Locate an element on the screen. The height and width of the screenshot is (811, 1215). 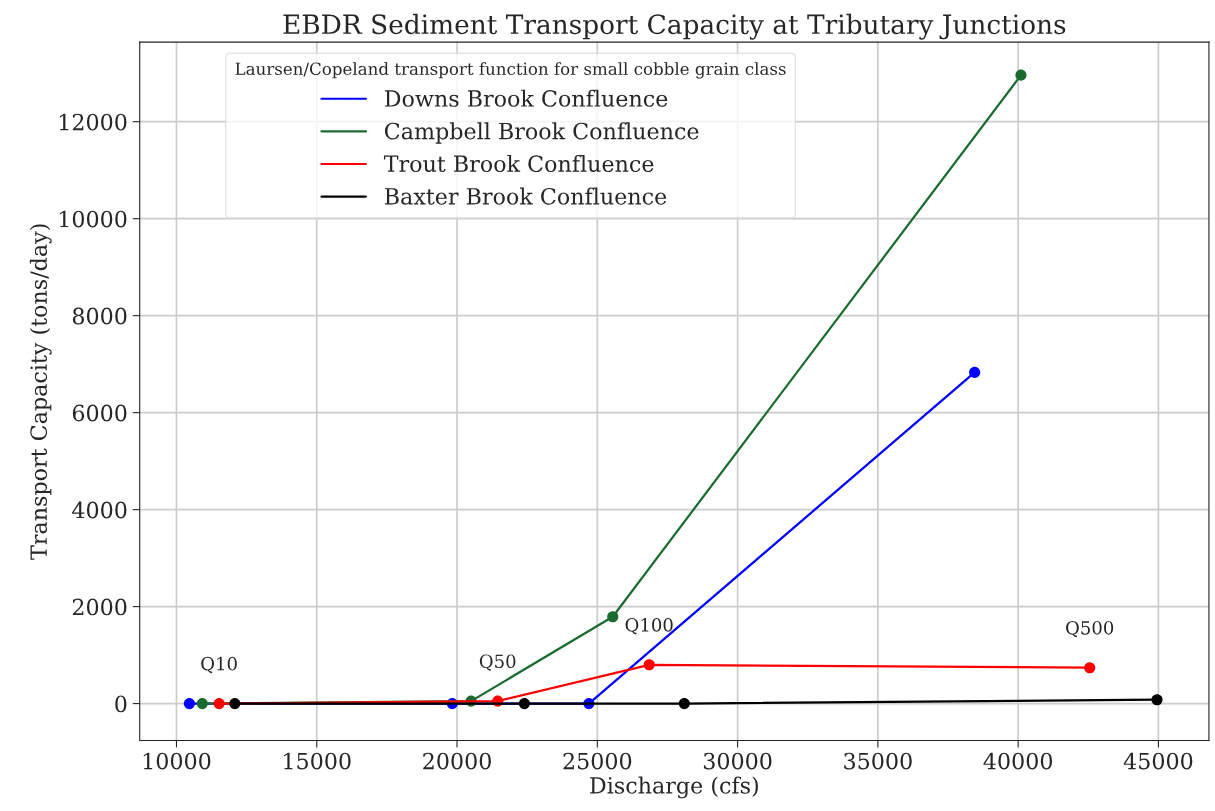
x-tick-label: 35000 is located at coordinates (878, 761).